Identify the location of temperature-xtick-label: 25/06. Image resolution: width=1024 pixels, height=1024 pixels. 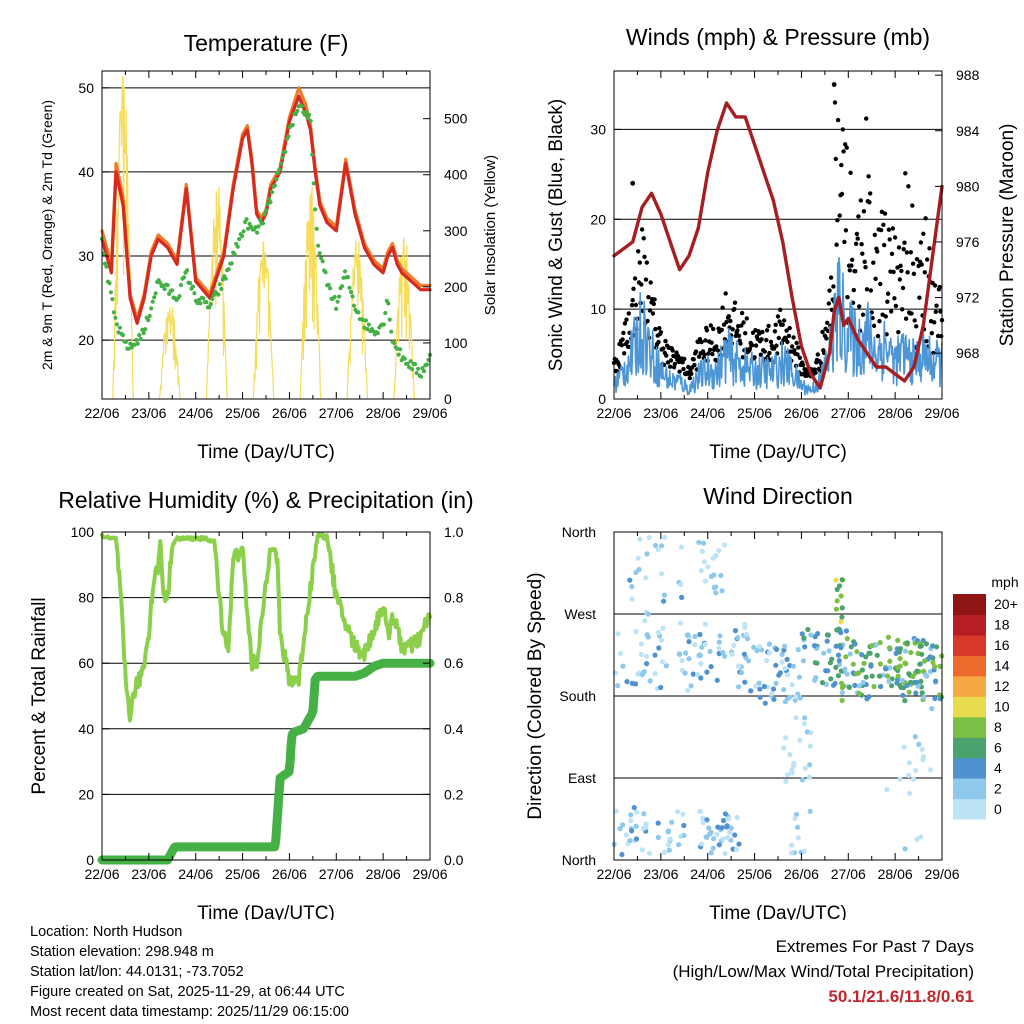
(242, 413).